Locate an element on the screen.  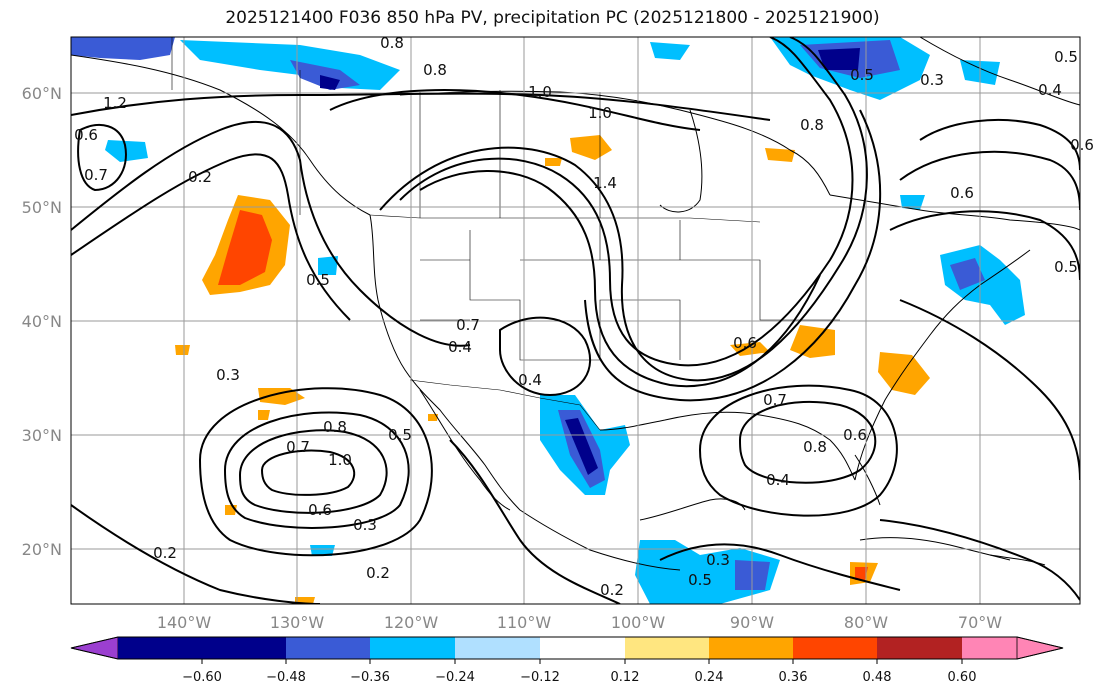
coast-hudson is located at coordinates (681, 161).